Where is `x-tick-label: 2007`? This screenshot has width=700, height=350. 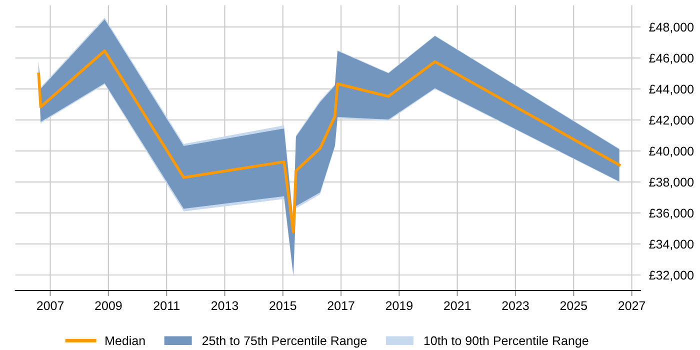 x-tick-label: 2007 is located at coordinates (50, 305).